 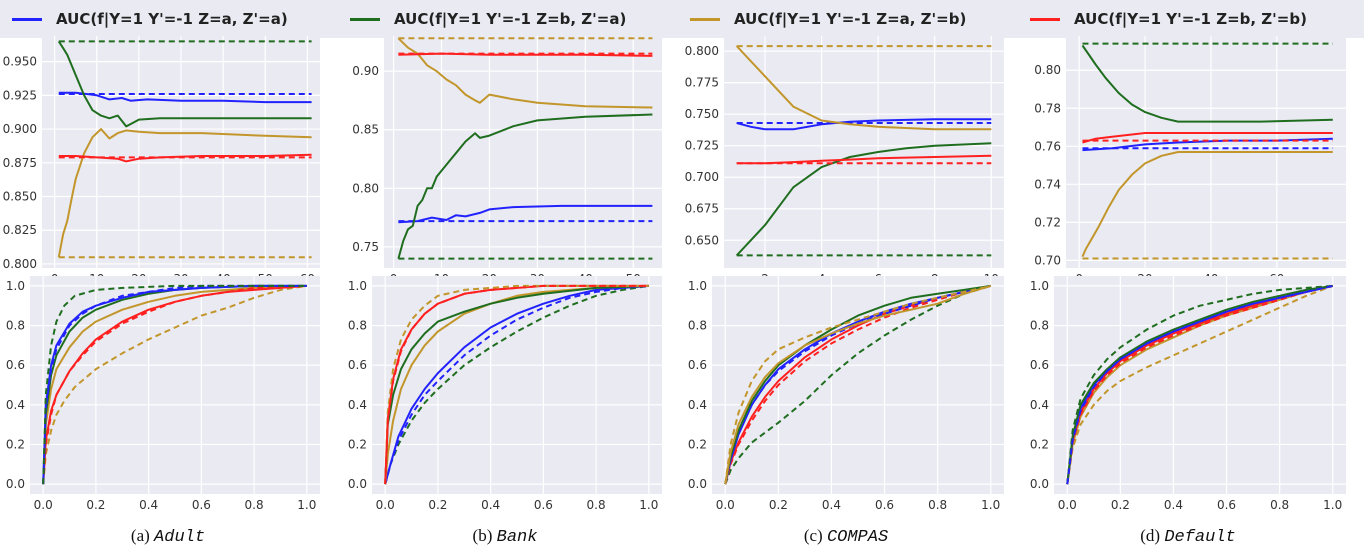 What do you see at coordinates (517, 537) in the screenshot?
I see `caption-dataset: Bank` at bounding box center [517, 537].